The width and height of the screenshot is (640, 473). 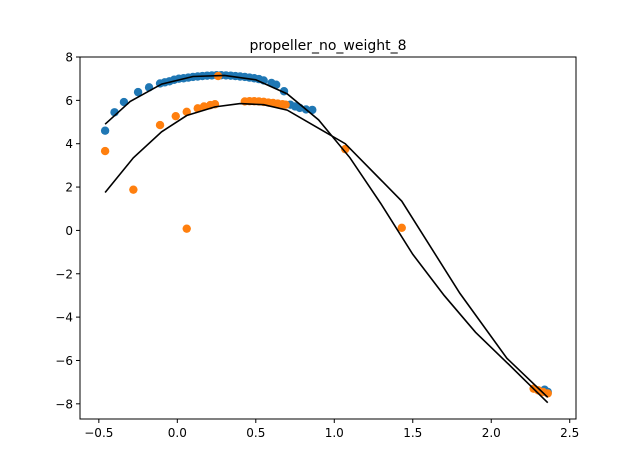 I want to click on y-tick-label: 0, so click(x=69, y=231).